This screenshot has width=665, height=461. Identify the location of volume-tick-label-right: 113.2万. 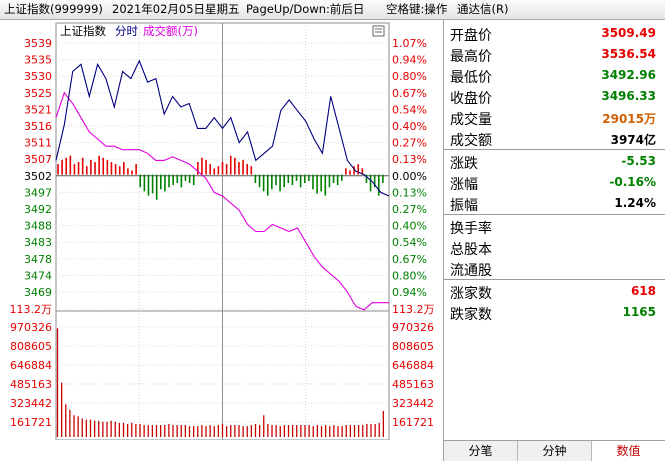
(413, 309).